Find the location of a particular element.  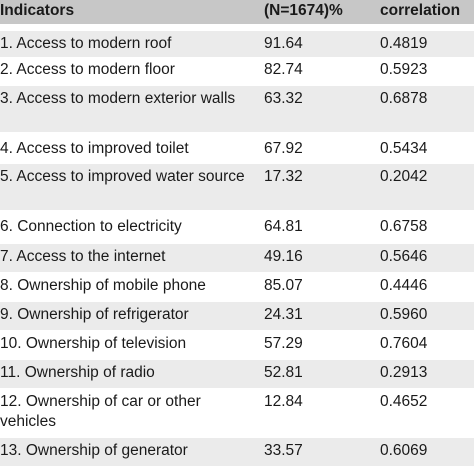

correlation-cell: 0.7604 is located at coordinates (404, 343).